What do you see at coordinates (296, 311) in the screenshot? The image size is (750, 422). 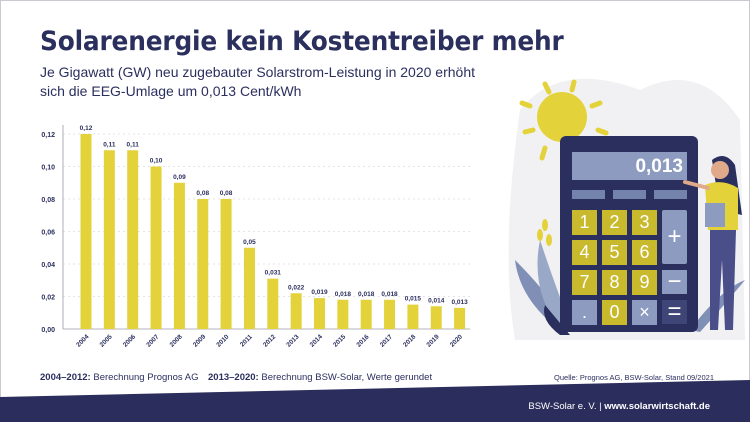 I see `bar-2013` at bounding box center [296, 311].